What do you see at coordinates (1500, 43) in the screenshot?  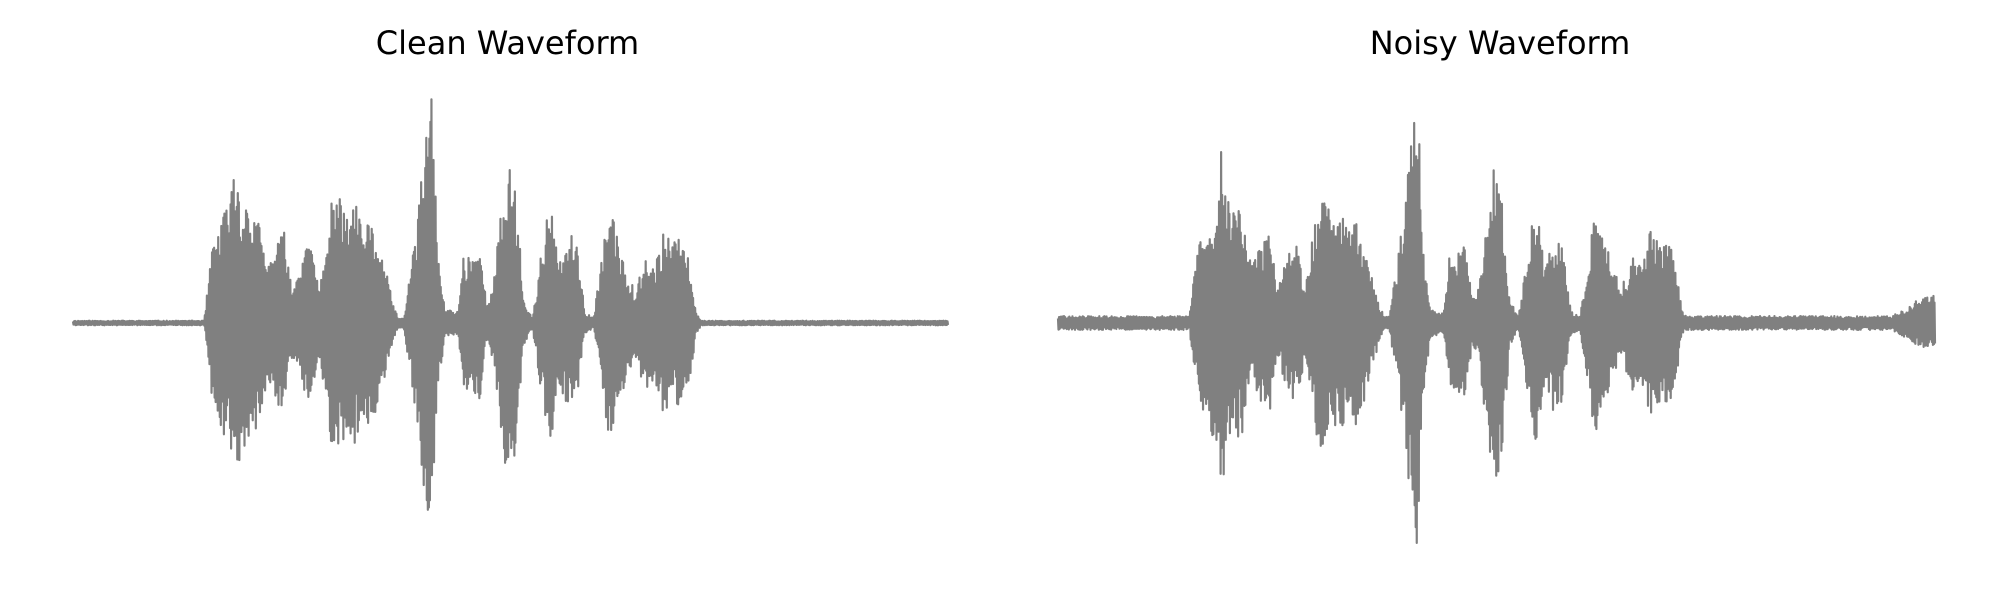 I see `noisy-waveform-title: Noisy Waveform` at bounding box center [1500, 43].